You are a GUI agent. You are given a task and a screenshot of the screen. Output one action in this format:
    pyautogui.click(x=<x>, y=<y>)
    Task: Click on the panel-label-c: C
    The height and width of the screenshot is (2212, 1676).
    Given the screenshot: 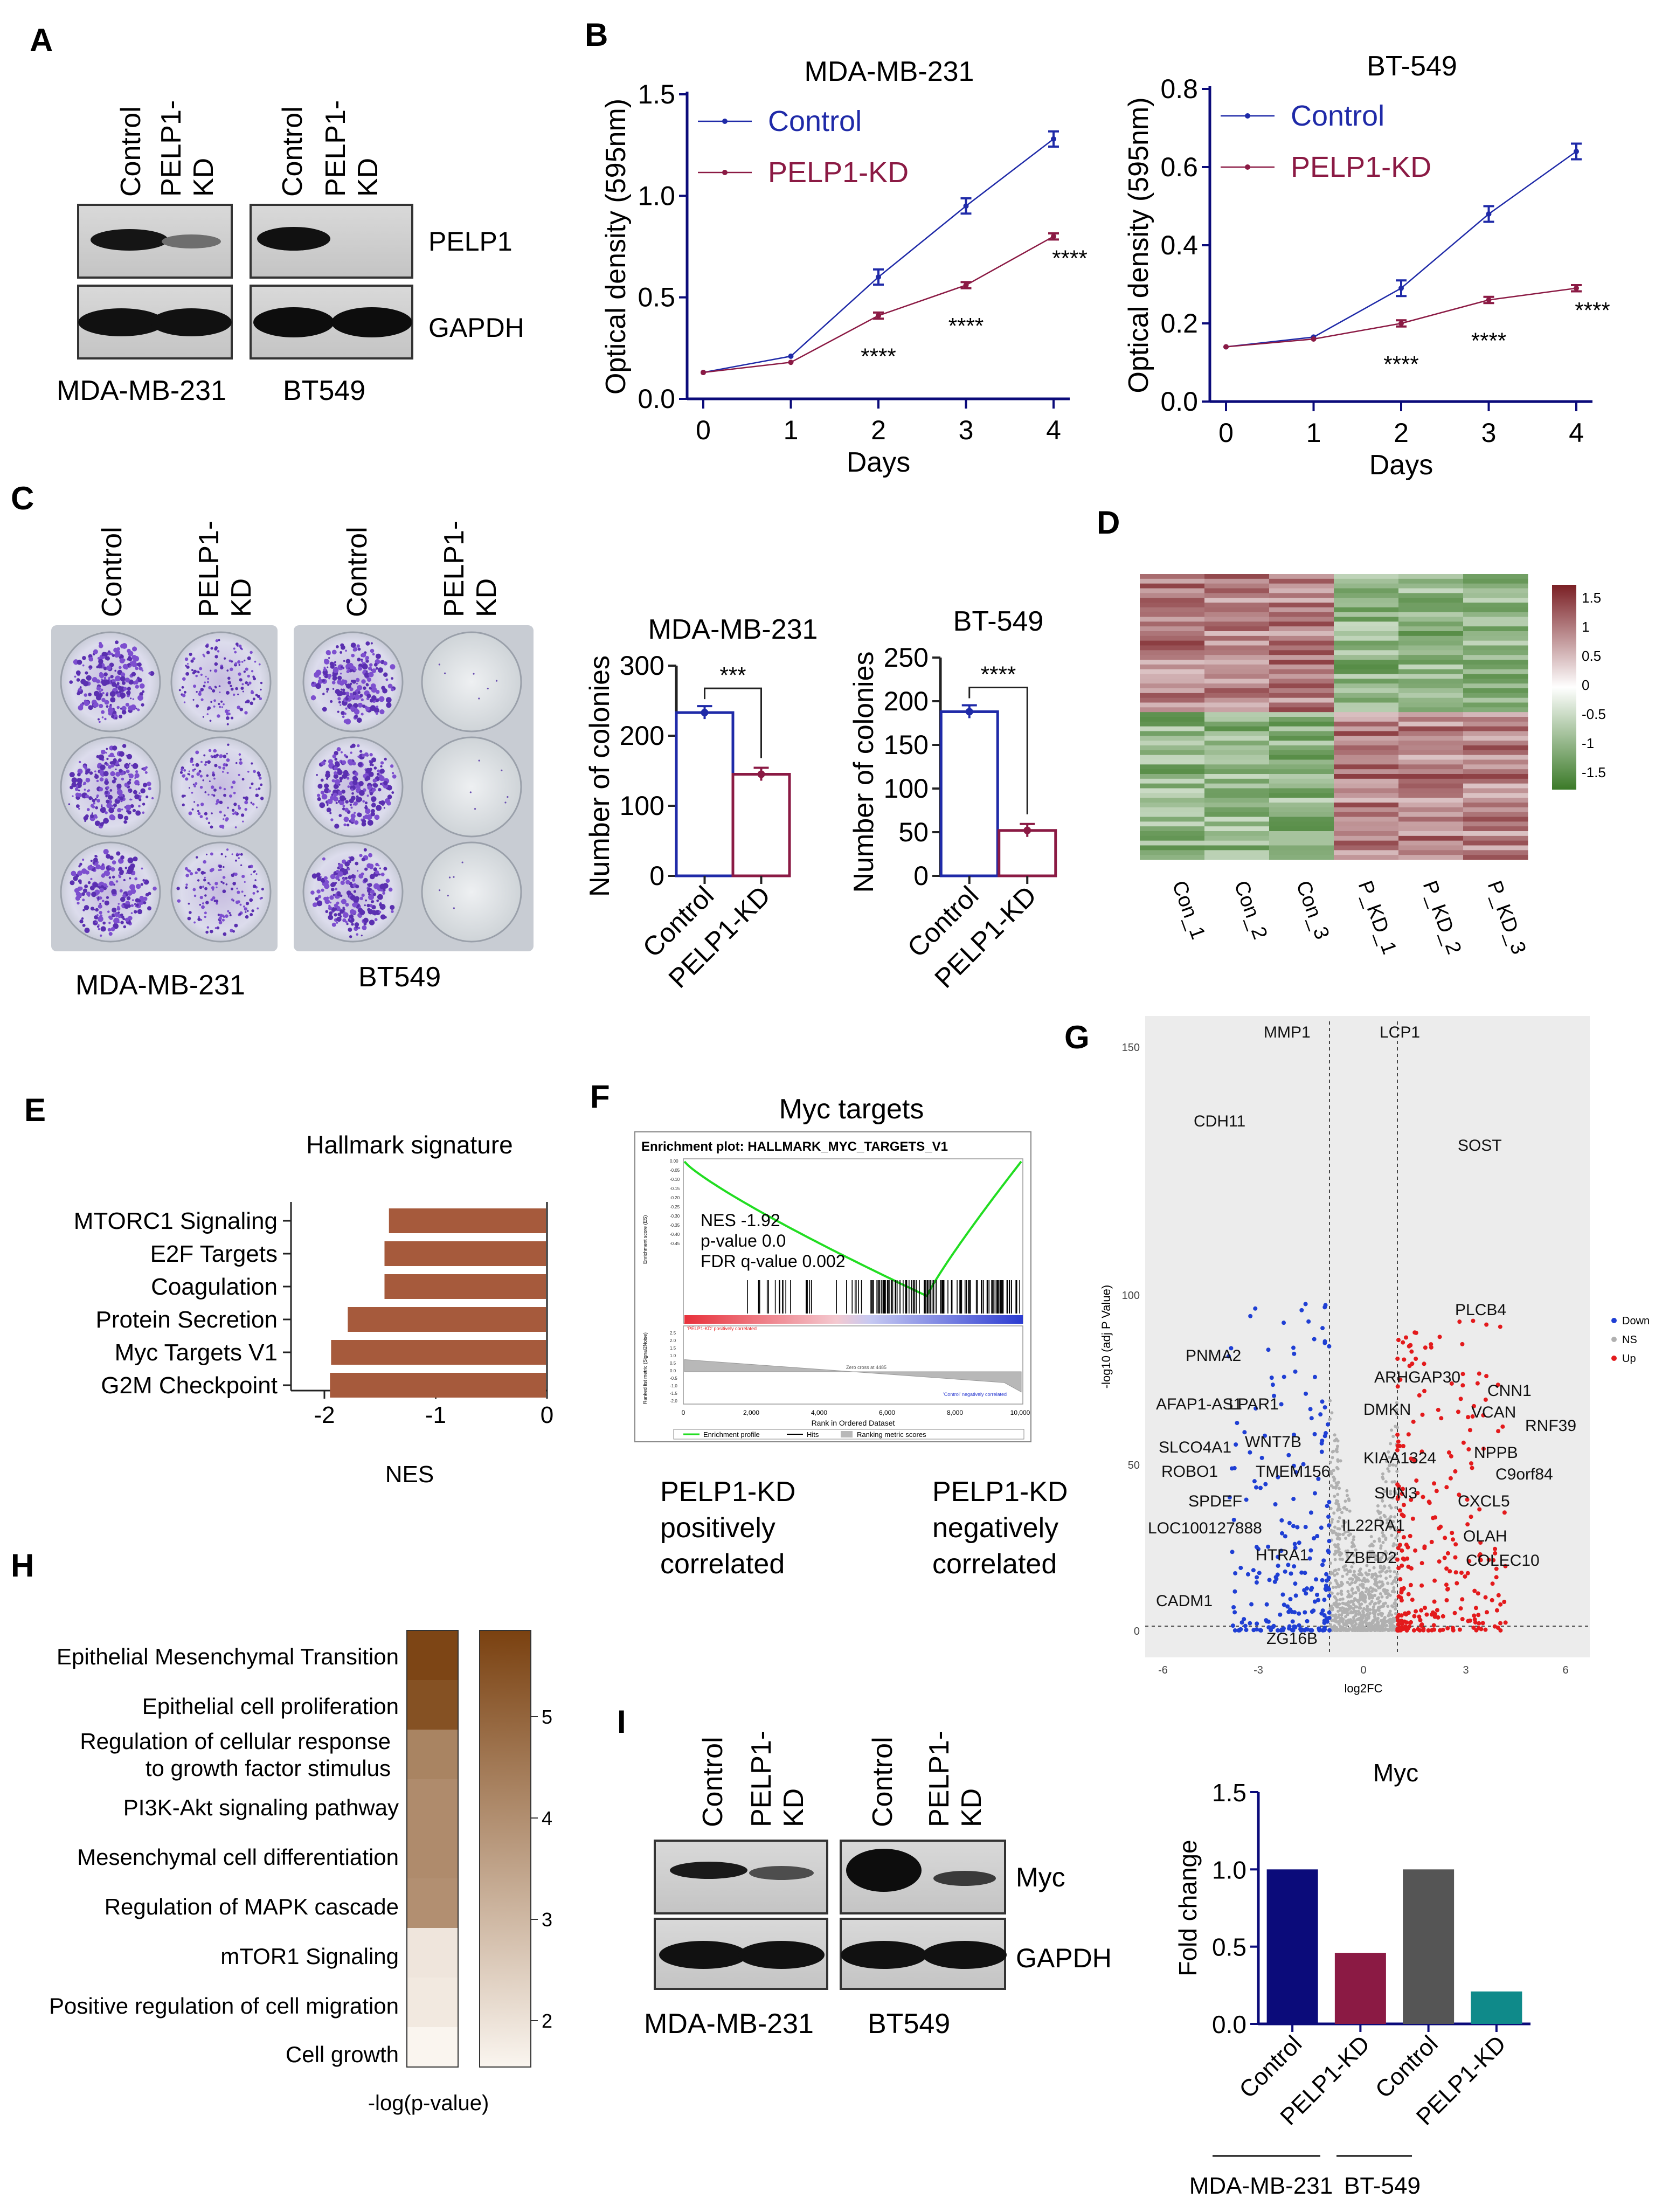 What is the action you would take?
    pyautogui.click(x=22, y=498)
    